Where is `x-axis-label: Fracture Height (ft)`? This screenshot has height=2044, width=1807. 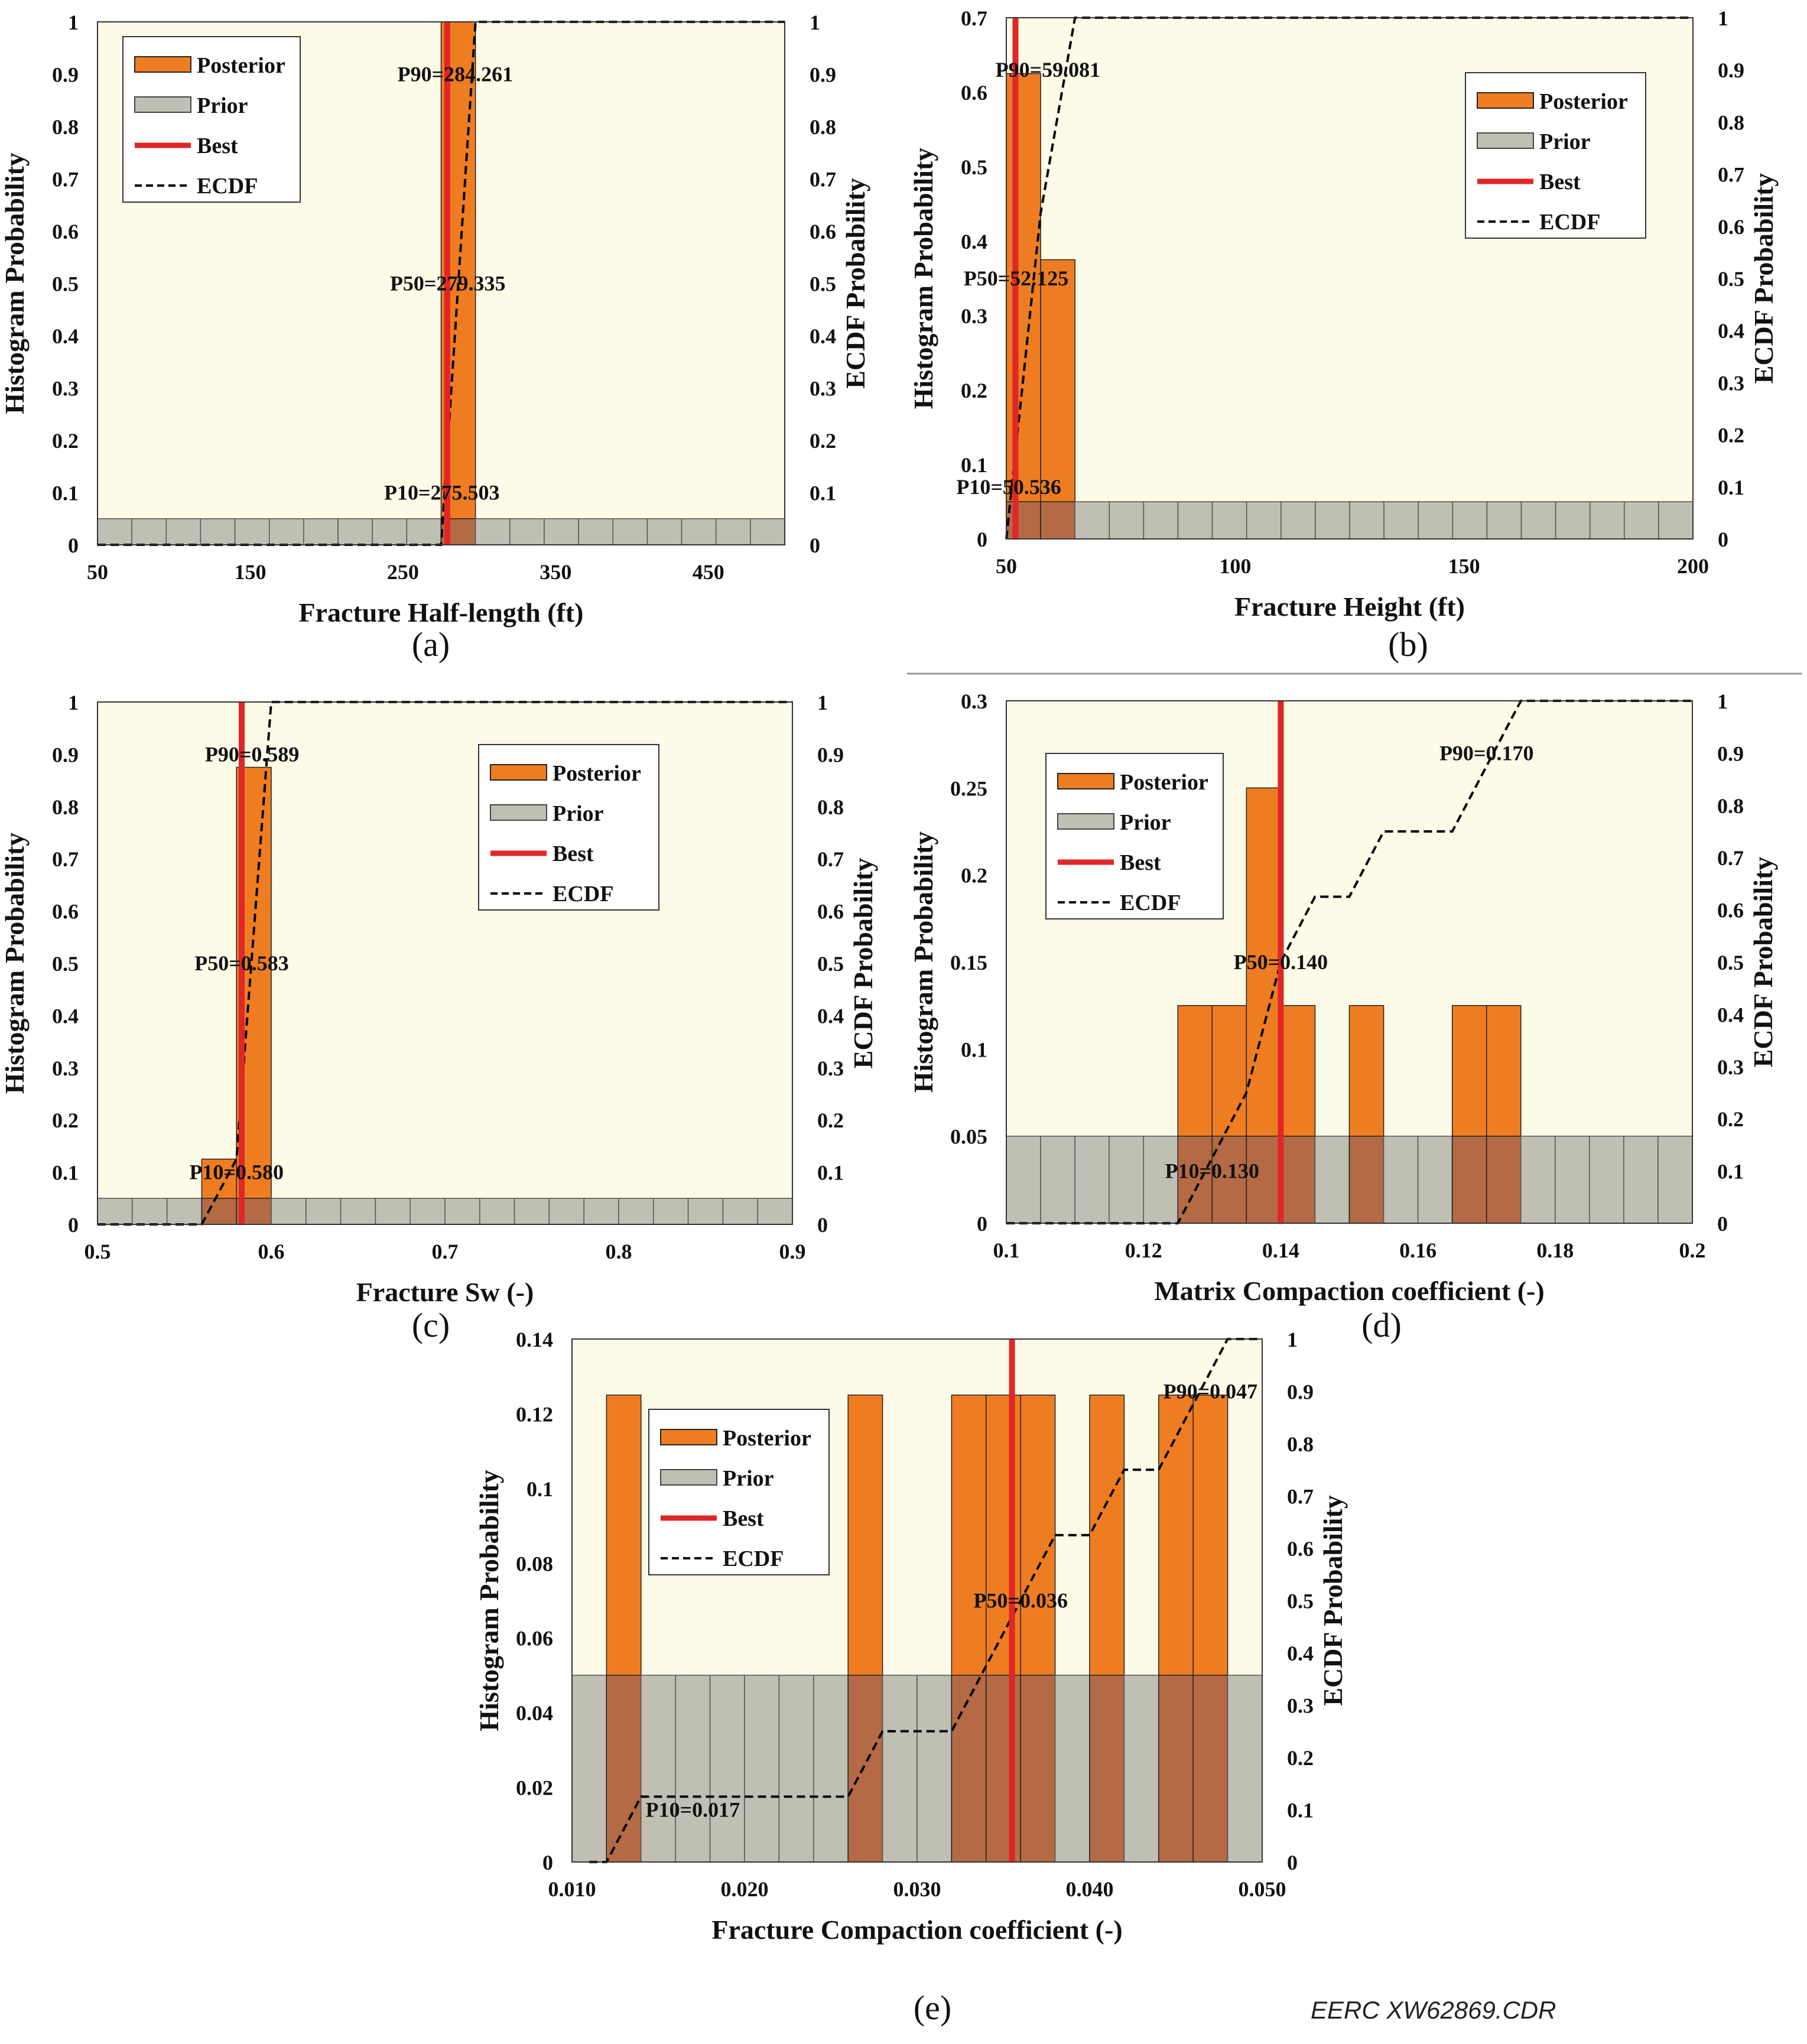 x-axis-label: Fracture Height (ft) is located at coordinates (1350, 607).